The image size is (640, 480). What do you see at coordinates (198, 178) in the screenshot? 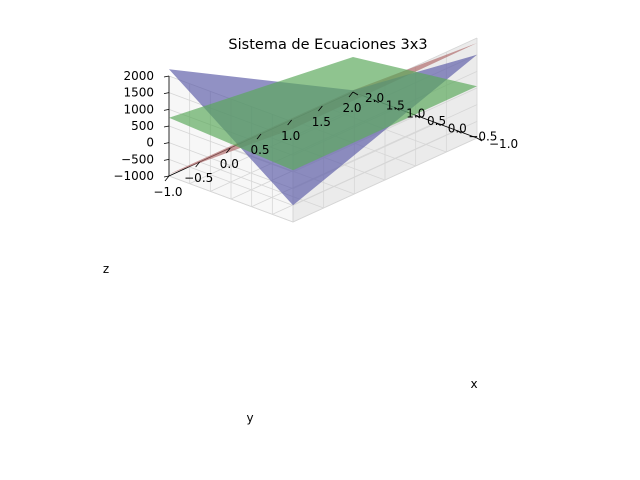
I see `x-tick-label: −0.5` at bounding box center [198, 178].